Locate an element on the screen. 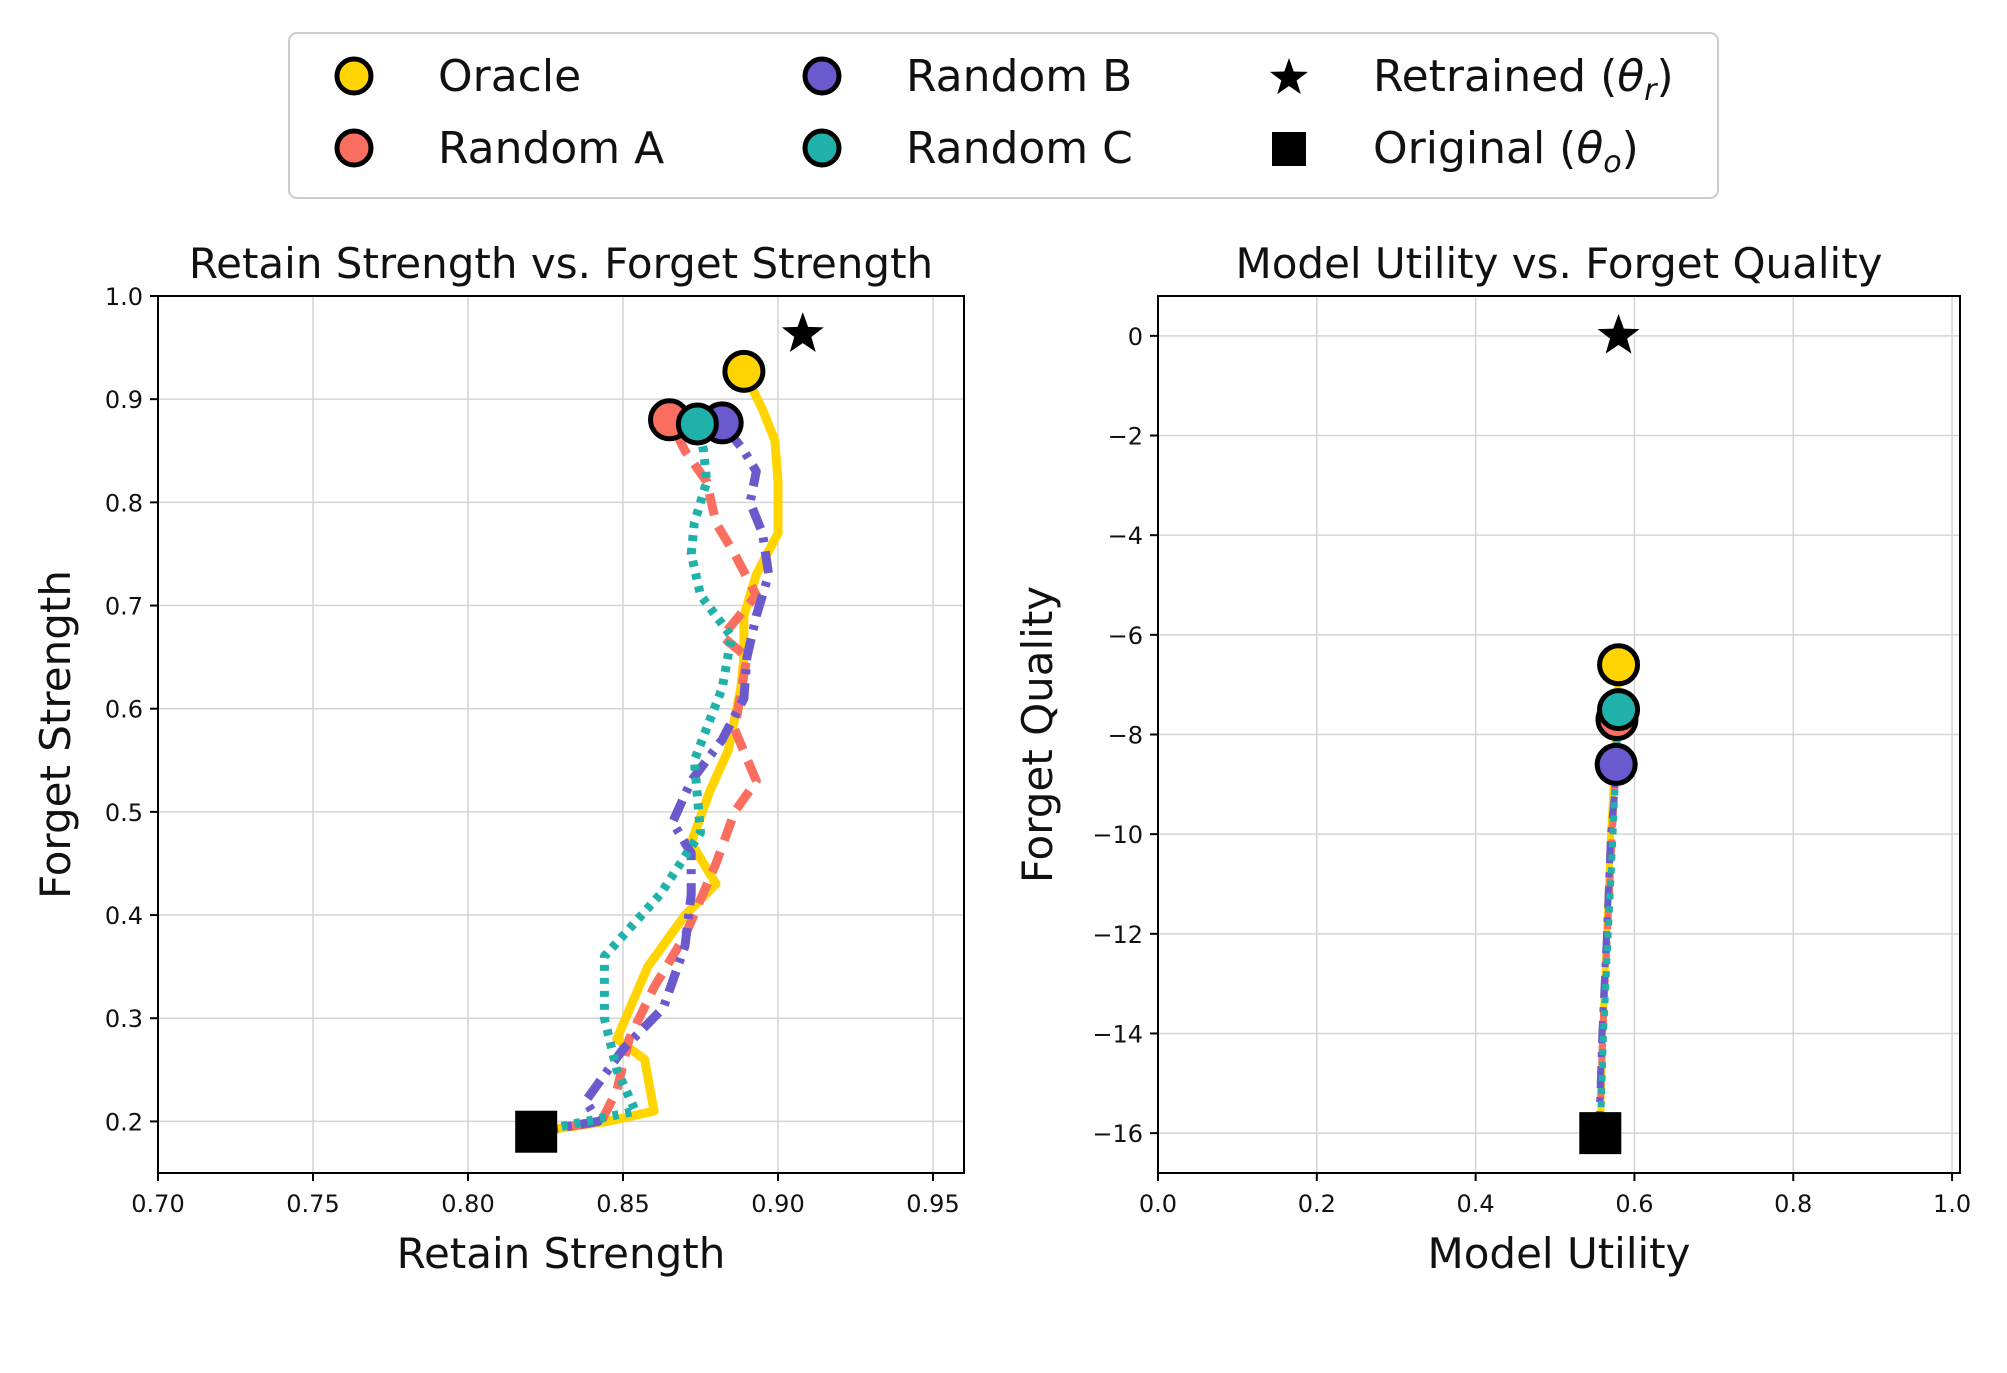 The height and width of the screenshot is (1373, 2007). chart-1-x-axis-label: Retain Strength is located at coordinates (561, 1253).